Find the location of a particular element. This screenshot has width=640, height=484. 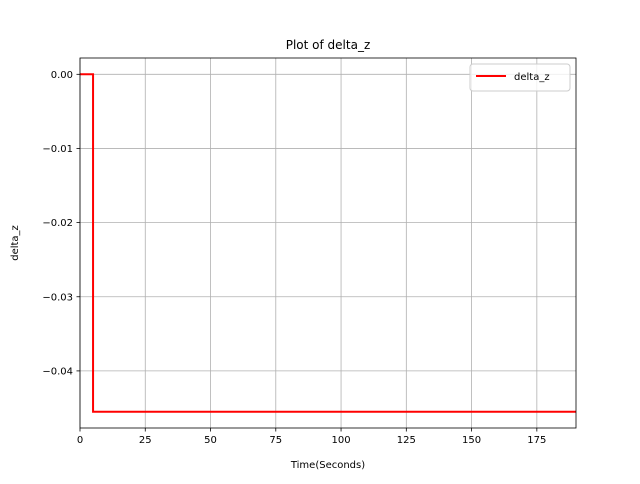

legend-label: delta_z is located at coordinates (532, 77).